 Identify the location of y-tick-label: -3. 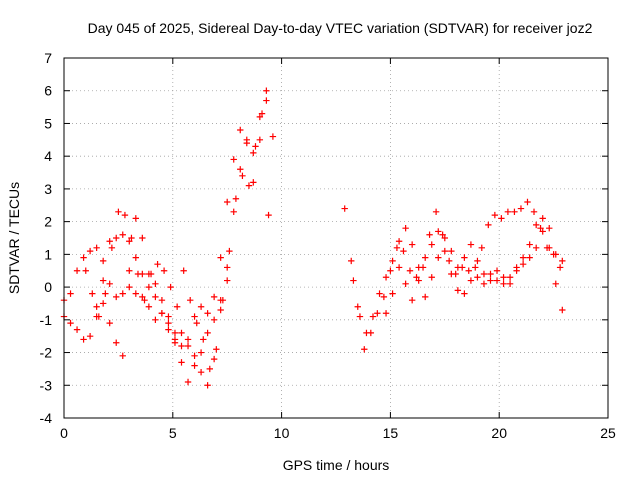
(46, 385).